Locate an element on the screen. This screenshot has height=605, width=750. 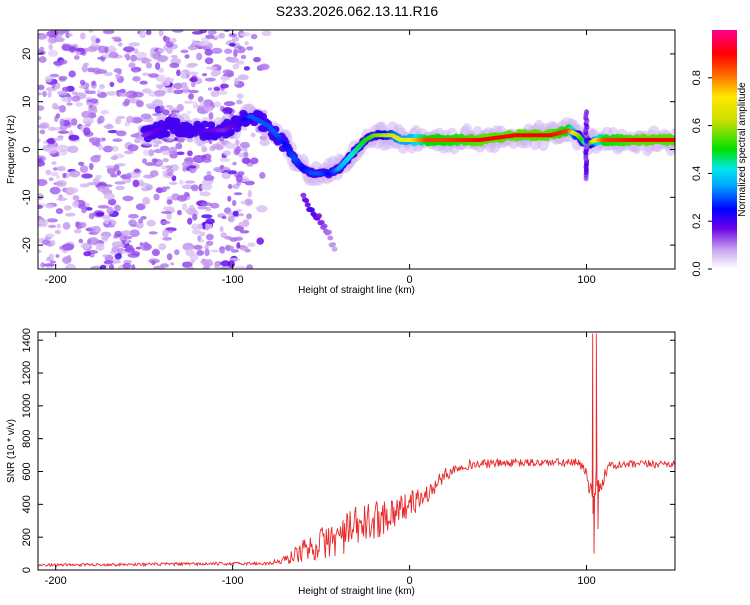
x-tick-label: 100 is located at coordinates (586, 280).